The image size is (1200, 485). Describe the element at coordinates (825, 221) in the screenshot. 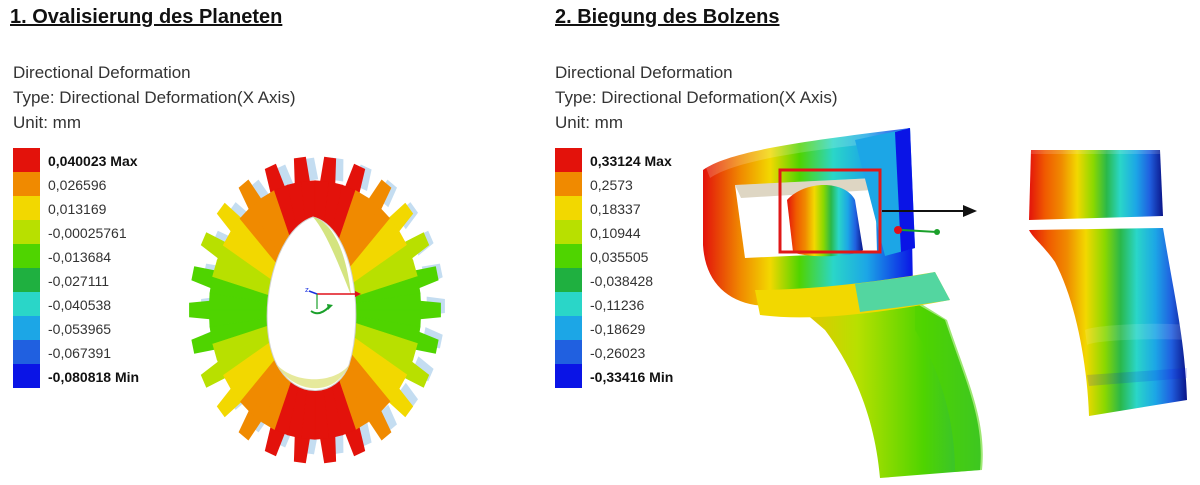

I see `pin-in-window` at that location.